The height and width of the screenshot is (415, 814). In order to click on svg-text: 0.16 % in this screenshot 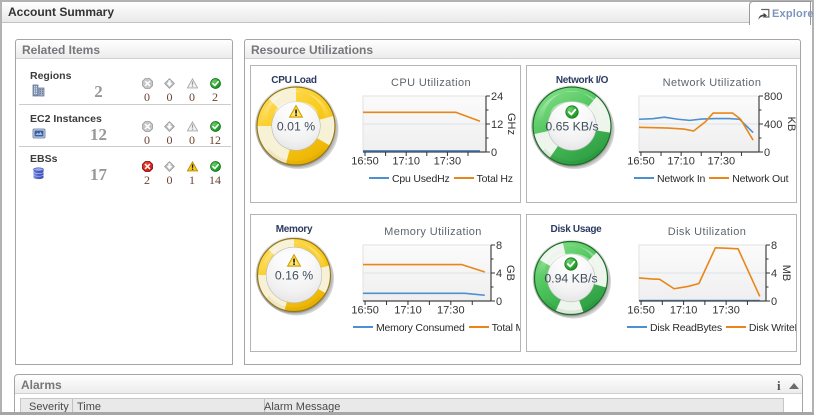, I will do `click(294, 276)`.